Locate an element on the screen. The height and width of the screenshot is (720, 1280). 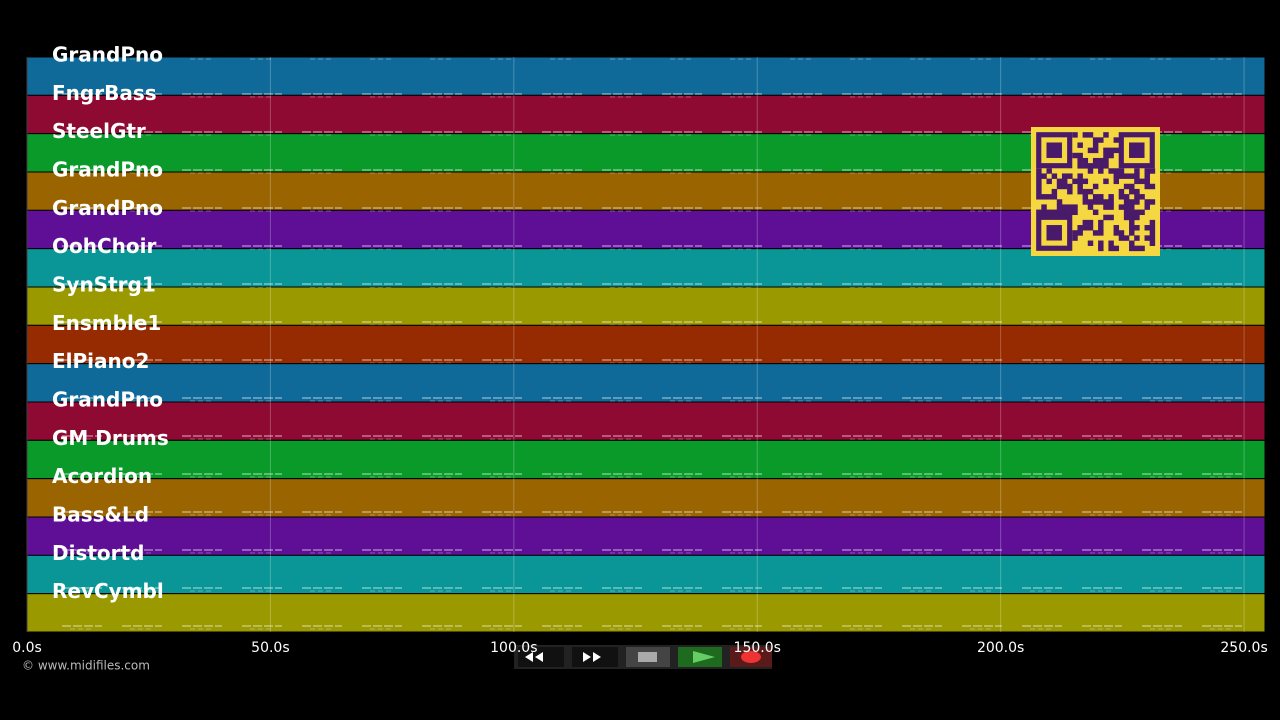
time-tick-label: 250.0s is located at coordinates (1243, 648).